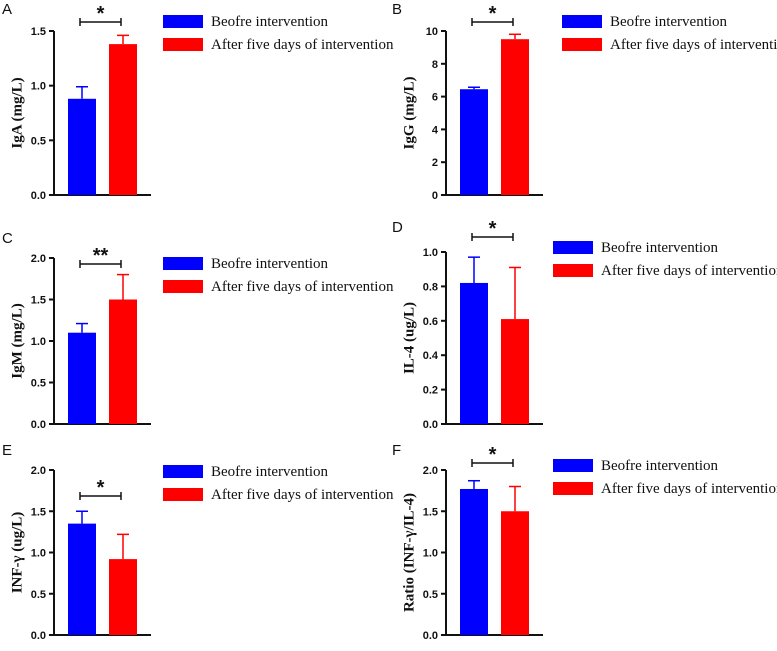  I want to click on y-tick-label: 0.8, so click(430, 287).